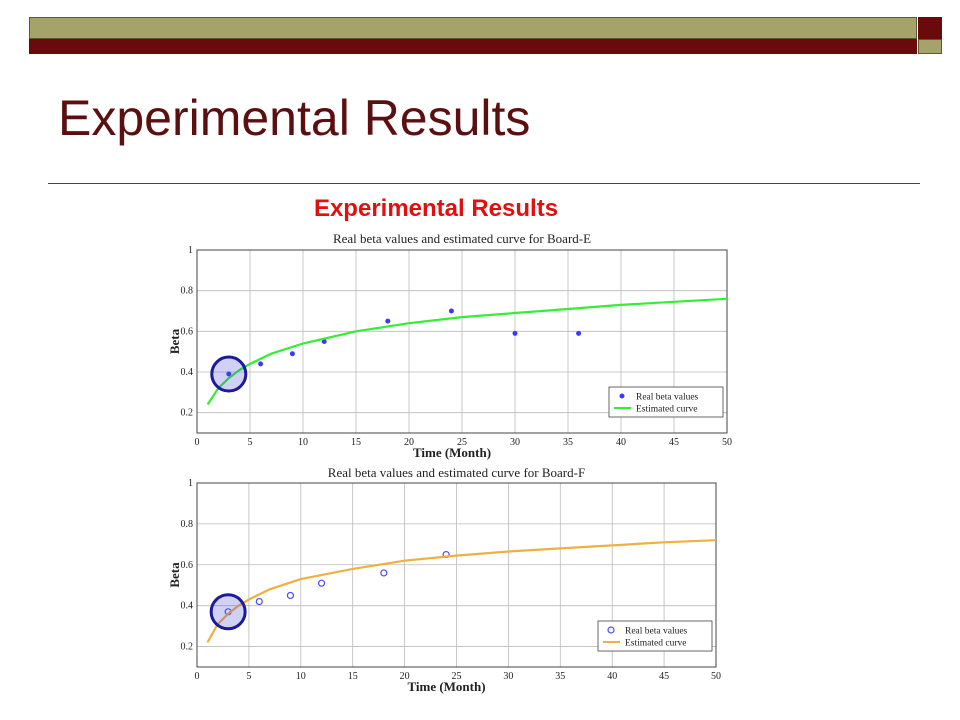 This screenshot has width=960, height=720. What do you see at coordinates (174, 341) in the screenshot?
I see `chart-e-yaxis-label: Beta` at bounding box center [174, 341].